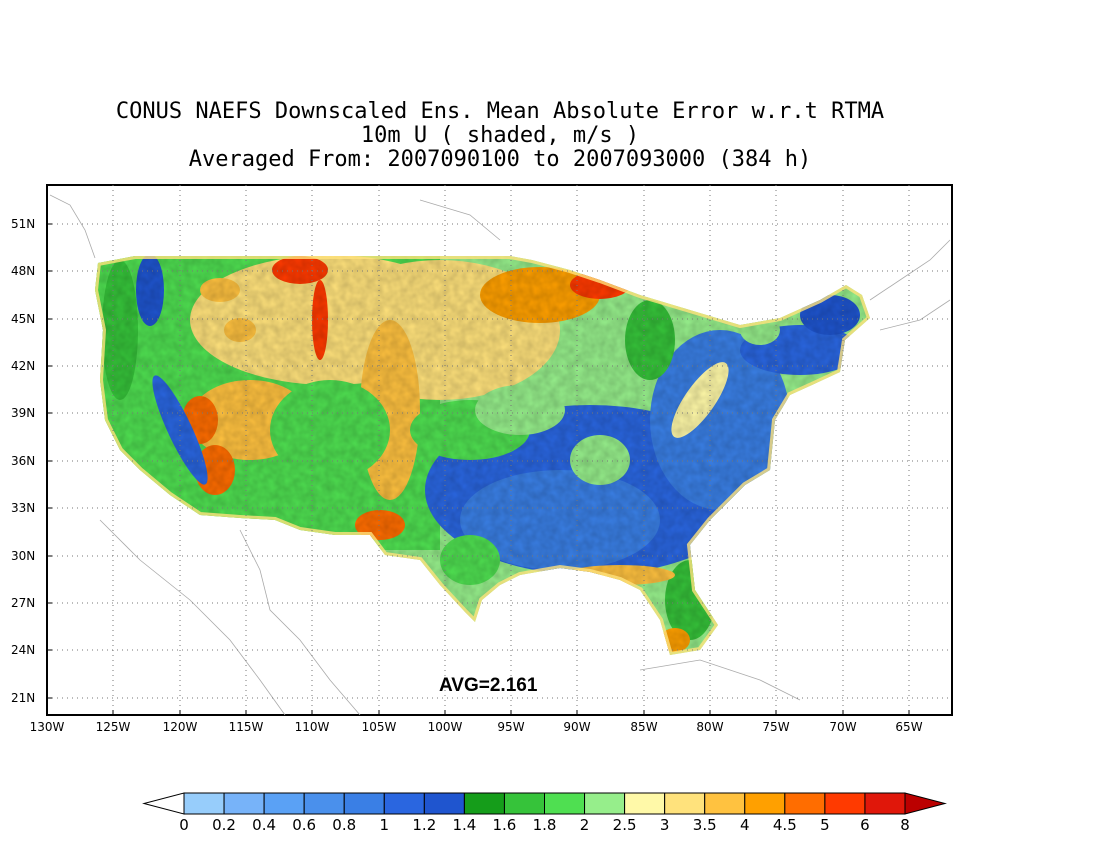 The height and width of the screenshot is (850, 1100). I want to click on lon-label: 115W, so click(246, 727).